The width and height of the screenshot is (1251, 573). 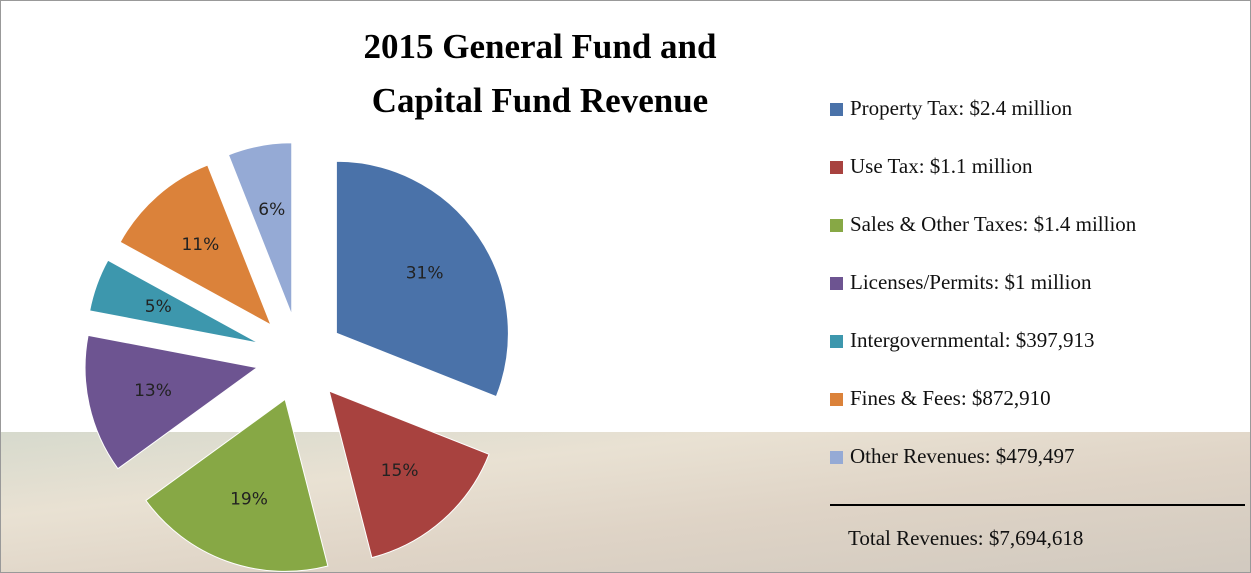 I want to click on legend-label: Licenses/Permits: $1 million, so click(x=971, y=282).